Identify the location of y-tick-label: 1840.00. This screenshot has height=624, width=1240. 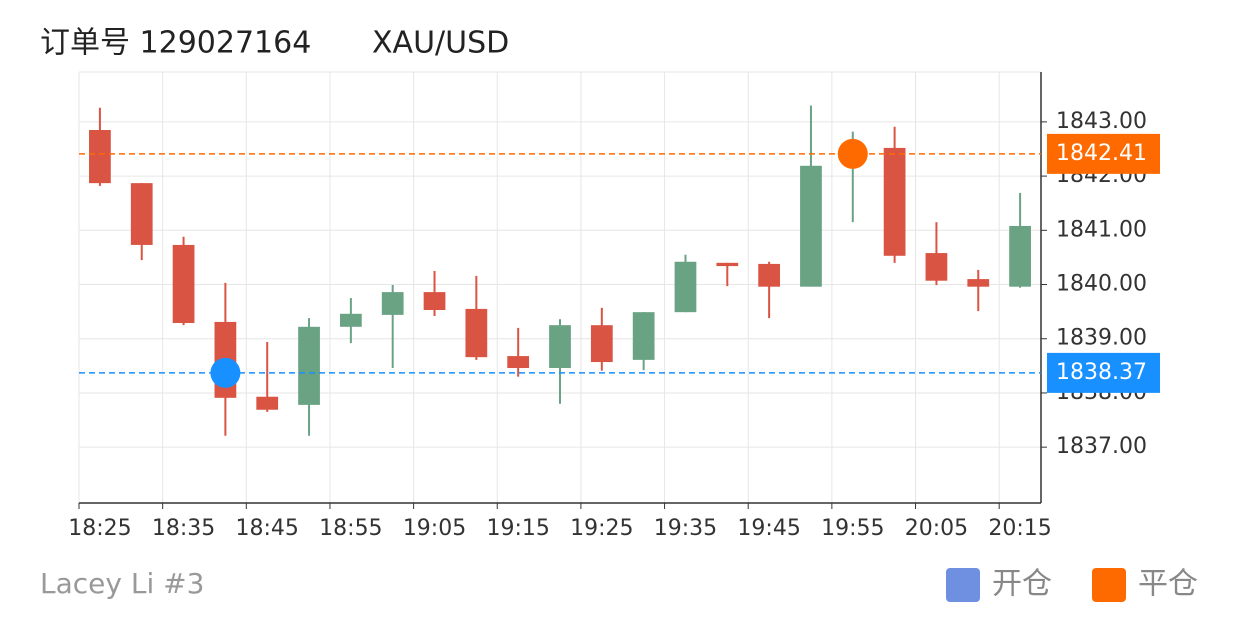
(1101, 284).